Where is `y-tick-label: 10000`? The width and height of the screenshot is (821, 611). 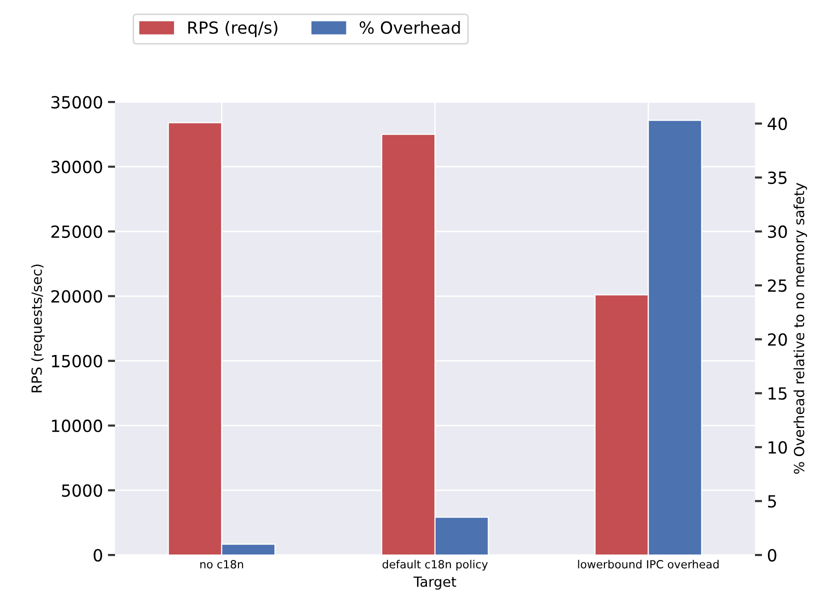
y-tick-label: 10000 is located at coordinates (77, 426).